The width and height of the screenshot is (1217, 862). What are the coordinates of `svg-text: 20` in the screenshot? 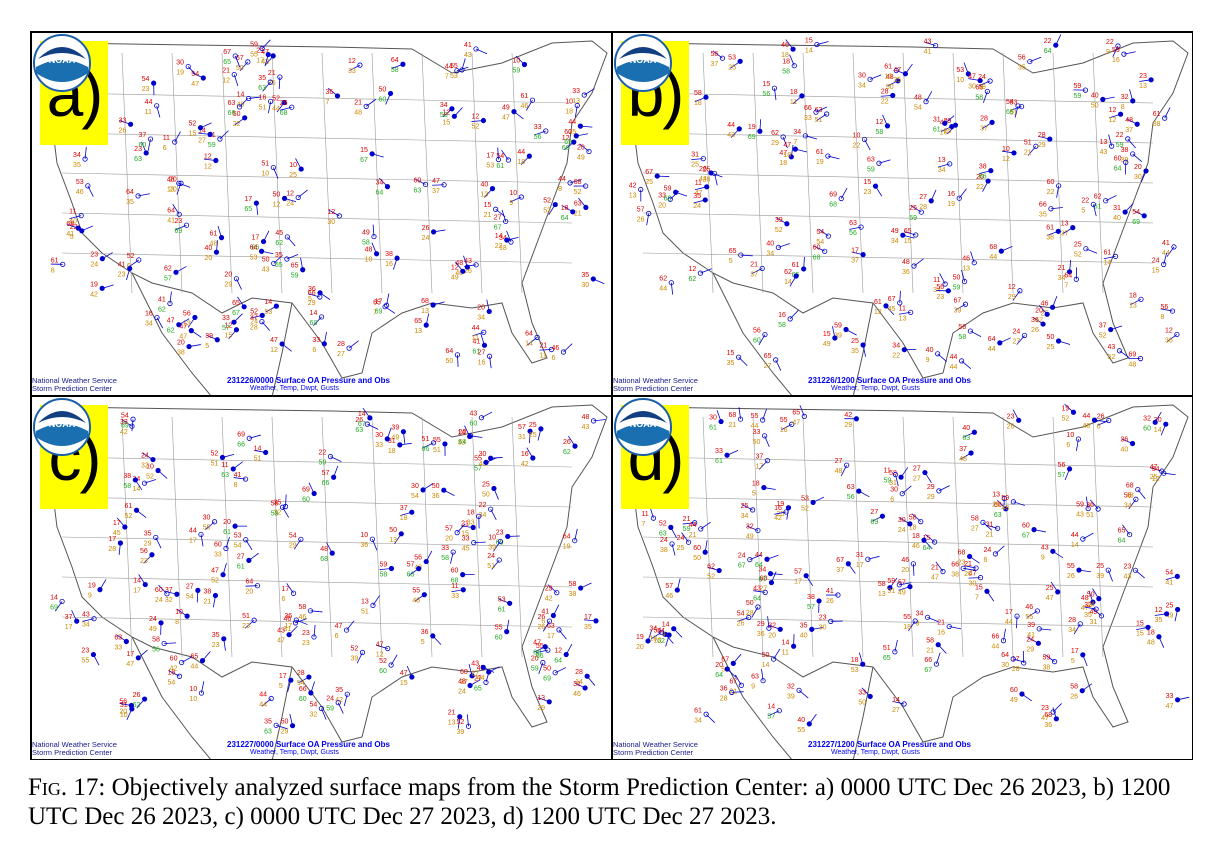 It's located at (123, 712).